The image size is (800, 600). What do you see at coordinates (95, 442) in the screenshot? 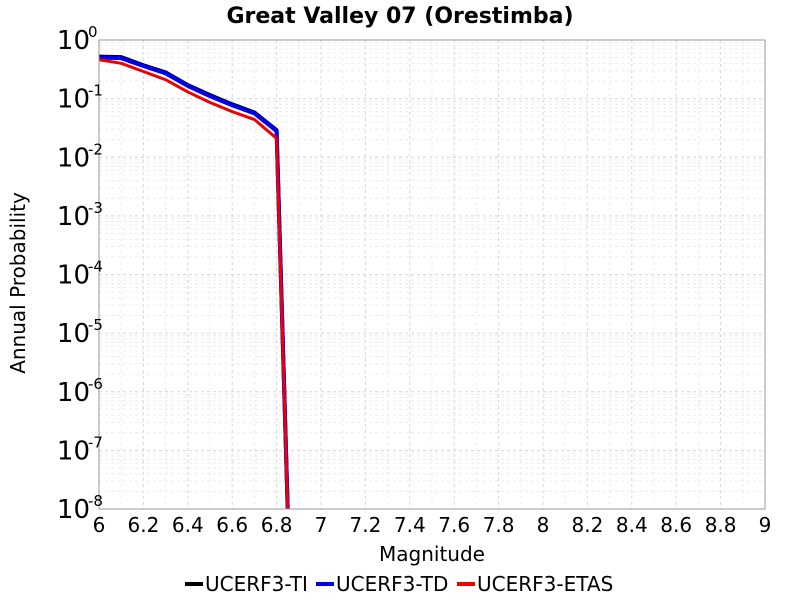
I see `y-tick-exponent: -7` at bounding box center [95, 442].